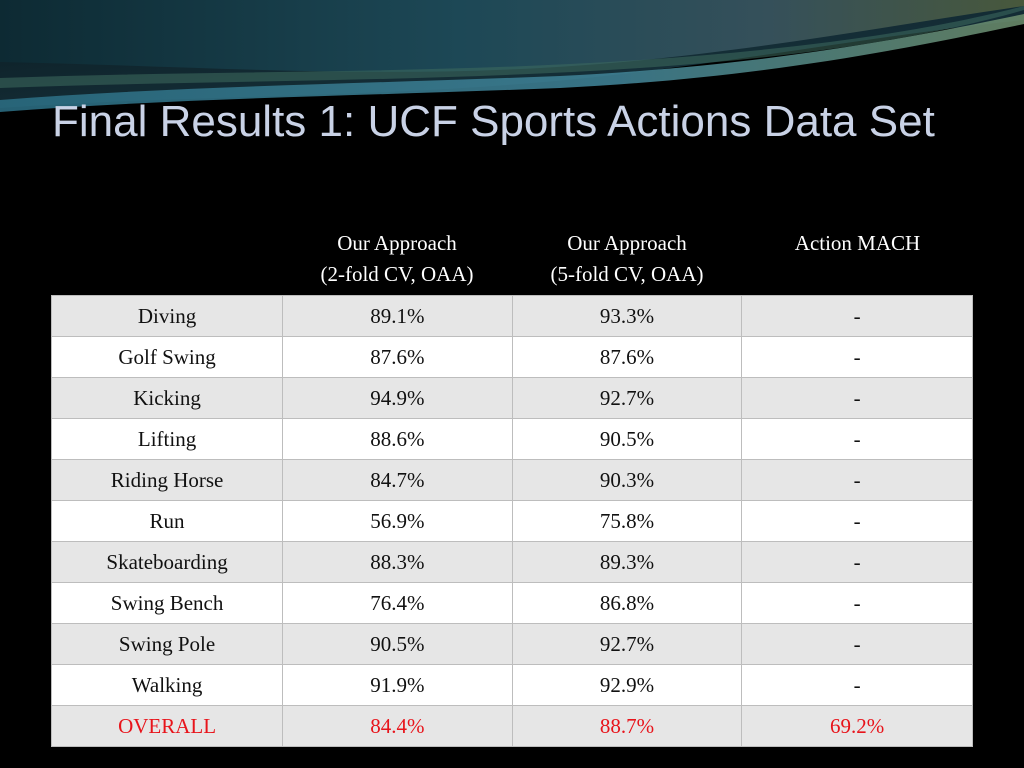 The height and width of the screenshot is (768, 1024). I want to click on accuracy-2fold: 84.7%, so click(397, 480).